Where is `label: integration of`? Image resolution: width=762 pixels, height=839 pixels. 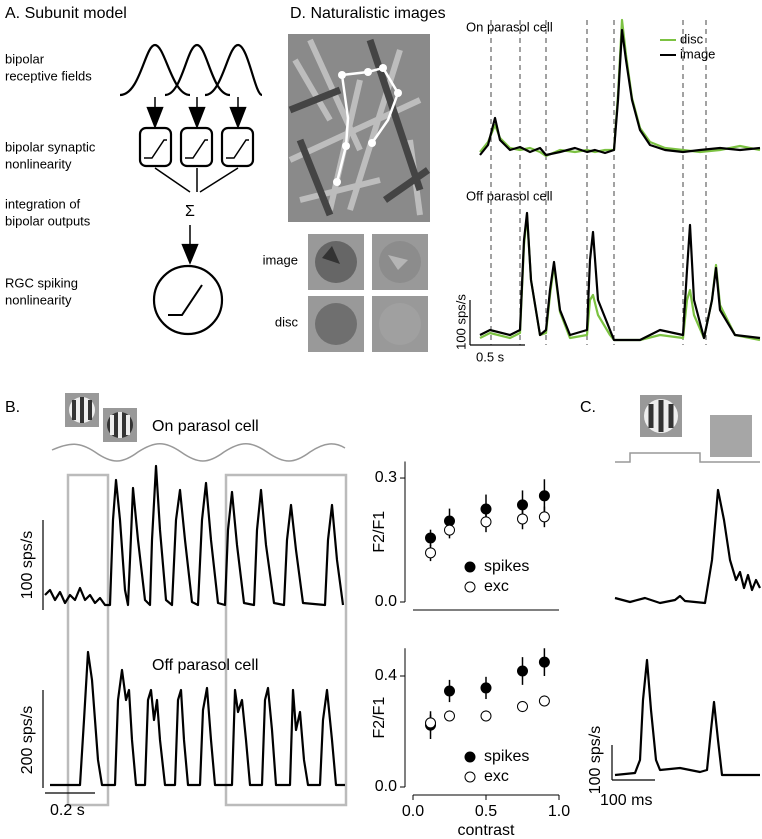
label: integration of is located at coordinates (43, 203).